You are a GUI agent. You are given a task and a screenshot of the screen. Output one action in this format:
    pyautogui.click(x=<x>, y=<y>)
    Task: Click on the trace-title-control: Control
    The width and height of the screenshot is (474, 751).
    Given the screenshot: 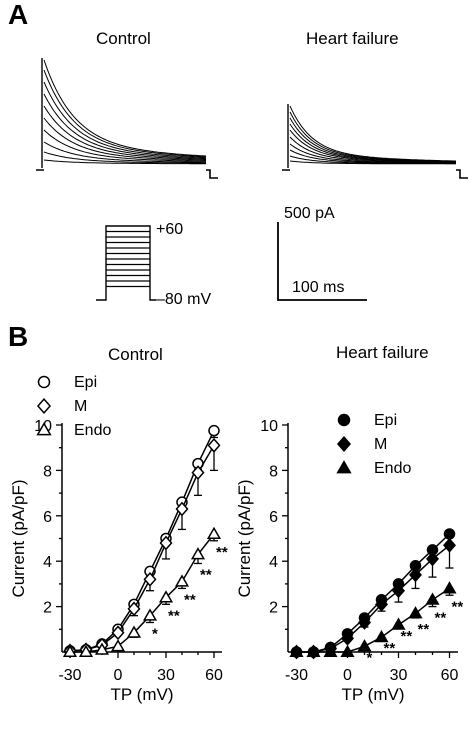 What is the action you would take?
    pyautogui.click(x=123, y=38)
    